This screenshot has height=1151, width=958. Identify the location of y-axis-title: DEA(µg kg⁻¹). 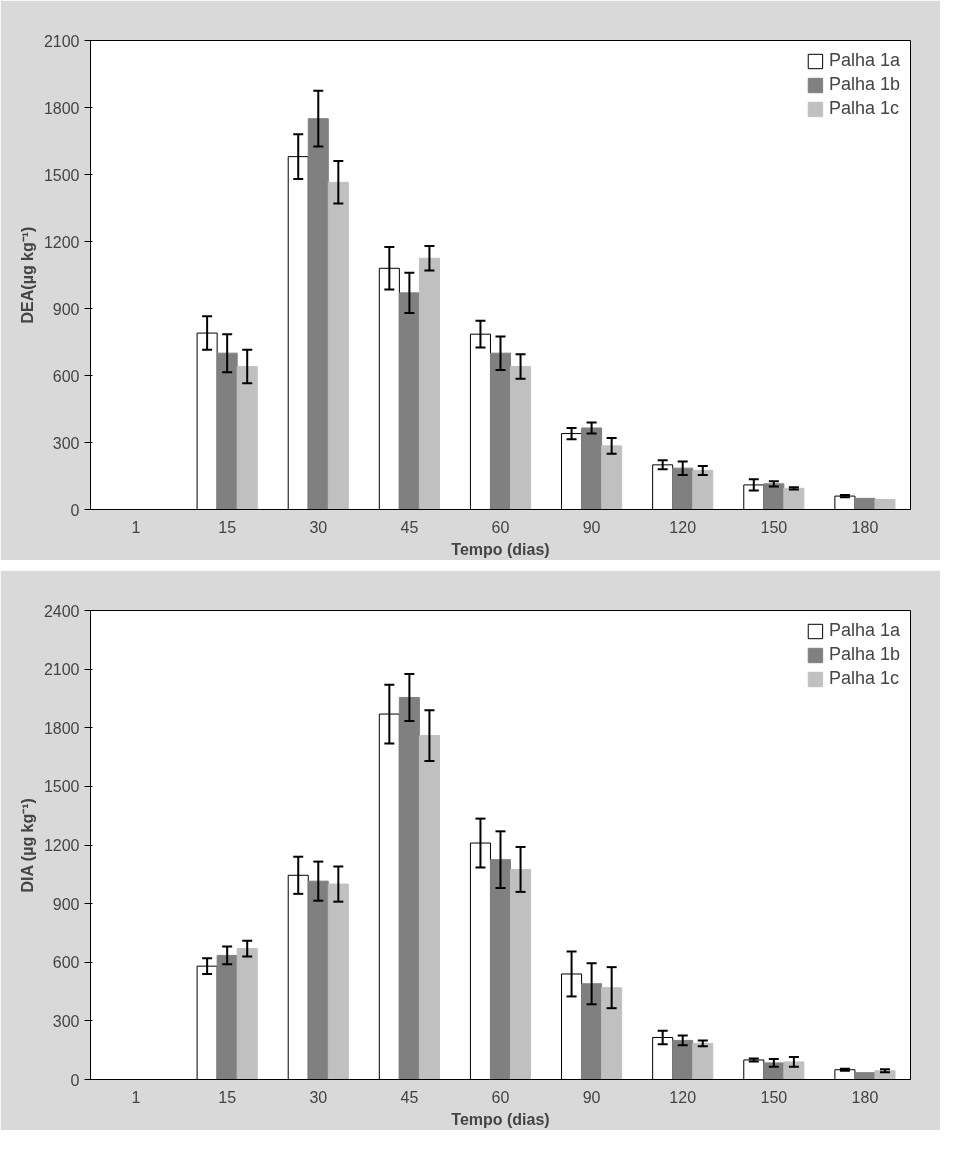
(27, 275).